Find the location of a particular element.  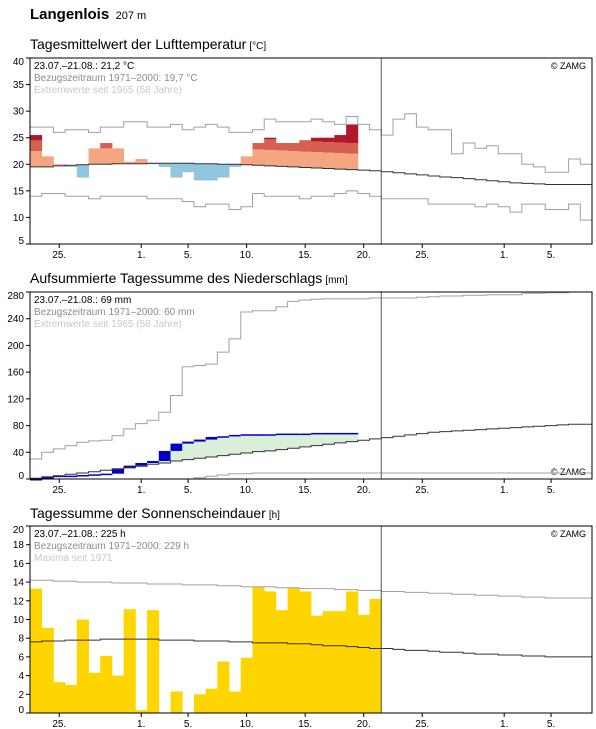

station-header: Langenlois 207 m is located at coordinates (88, 15).